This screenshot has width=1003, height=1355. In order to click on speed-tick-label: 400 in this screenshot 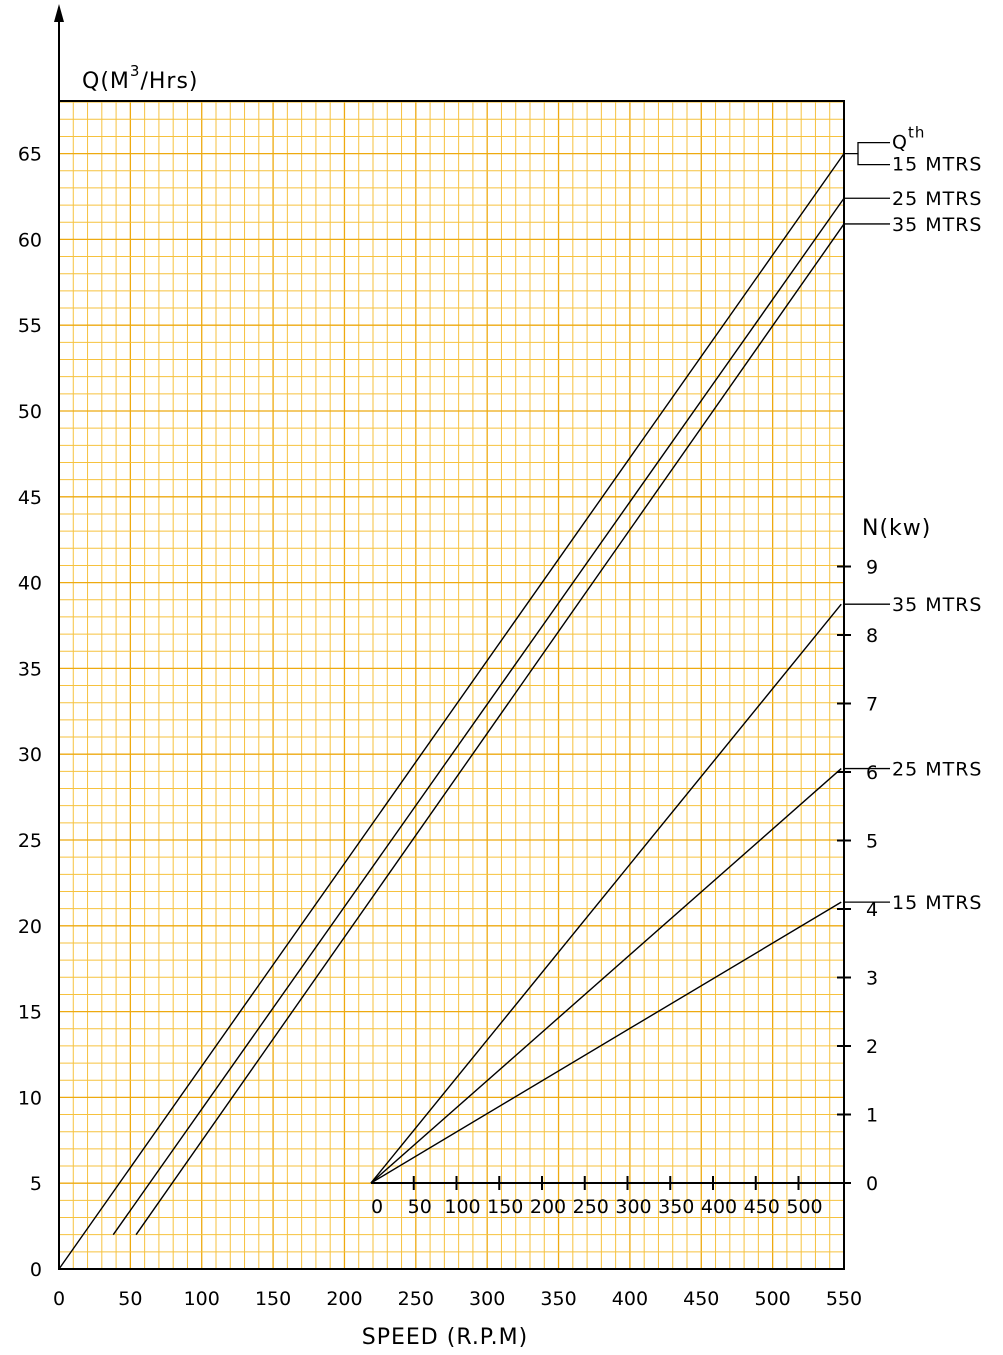, I will do `click(630, 1299)`.